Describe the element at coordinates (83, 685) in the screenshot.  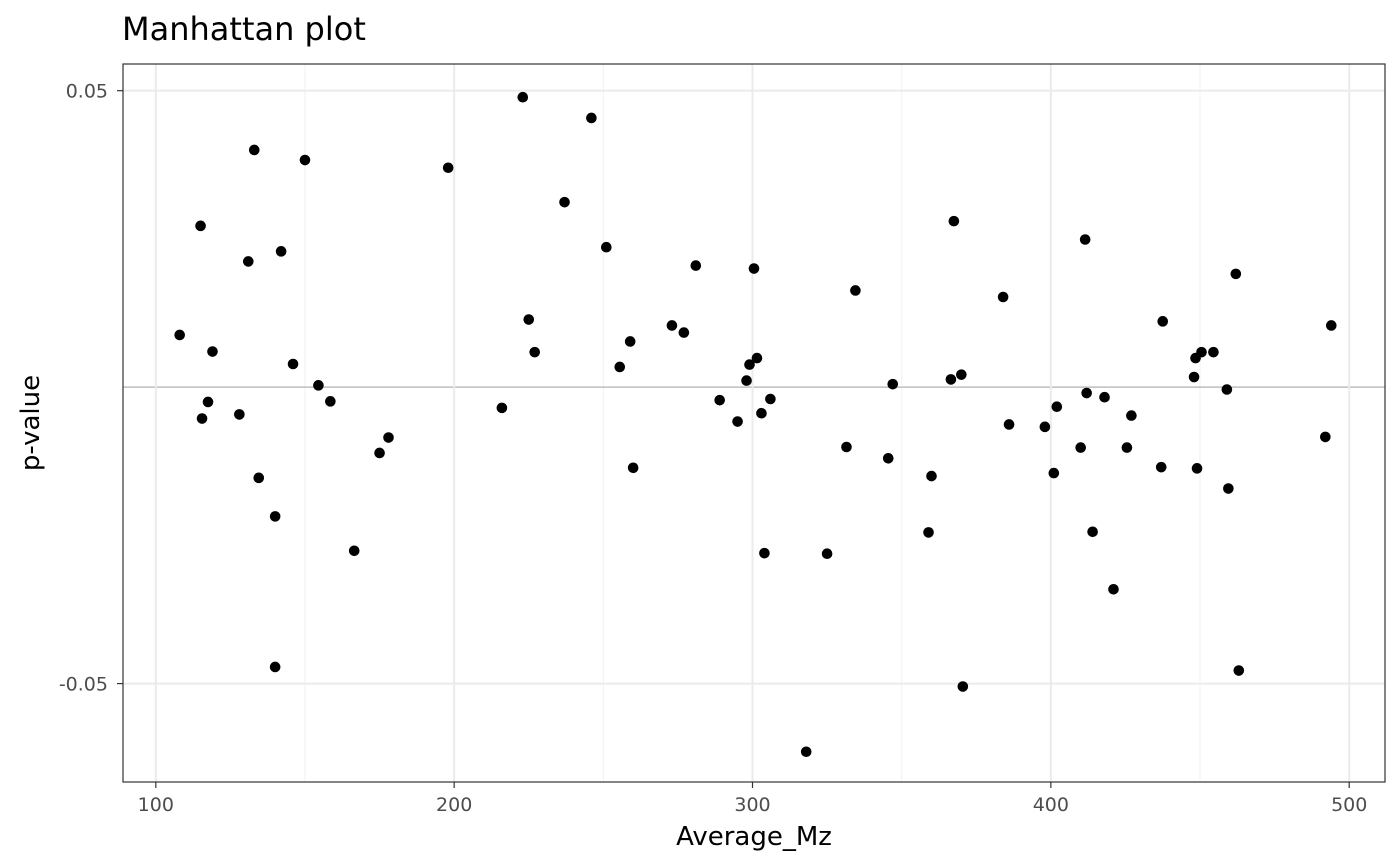
I see `y-tick-label: -0.05` at that location.